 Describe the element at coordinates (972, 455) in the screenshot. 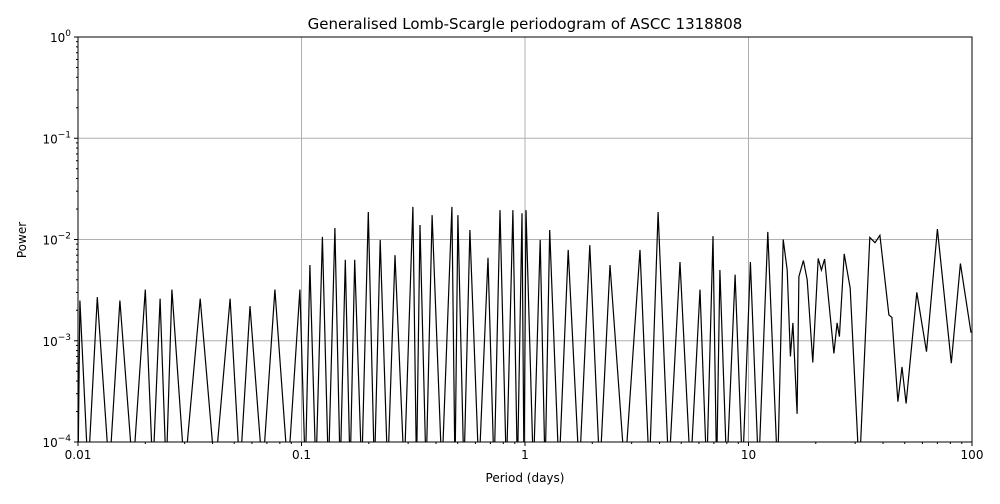

I see `x-tick-label: 100` at that location.